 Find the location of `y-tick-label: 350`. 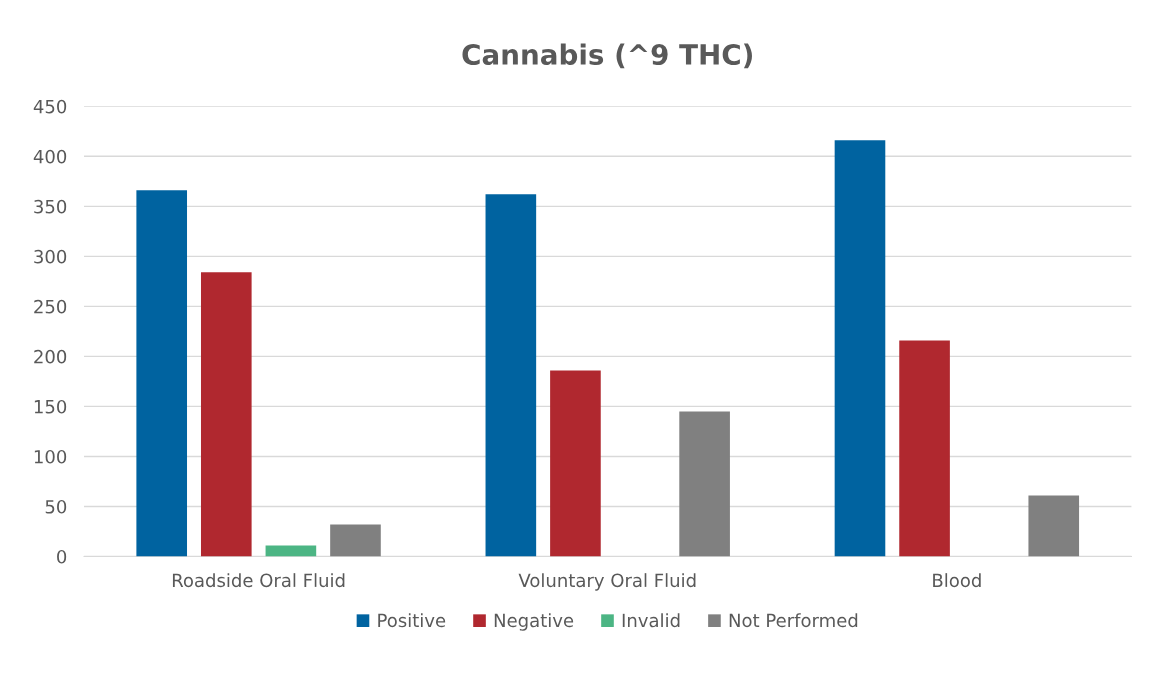

y-tick-label: 350 is located at coordinates (50, 206).